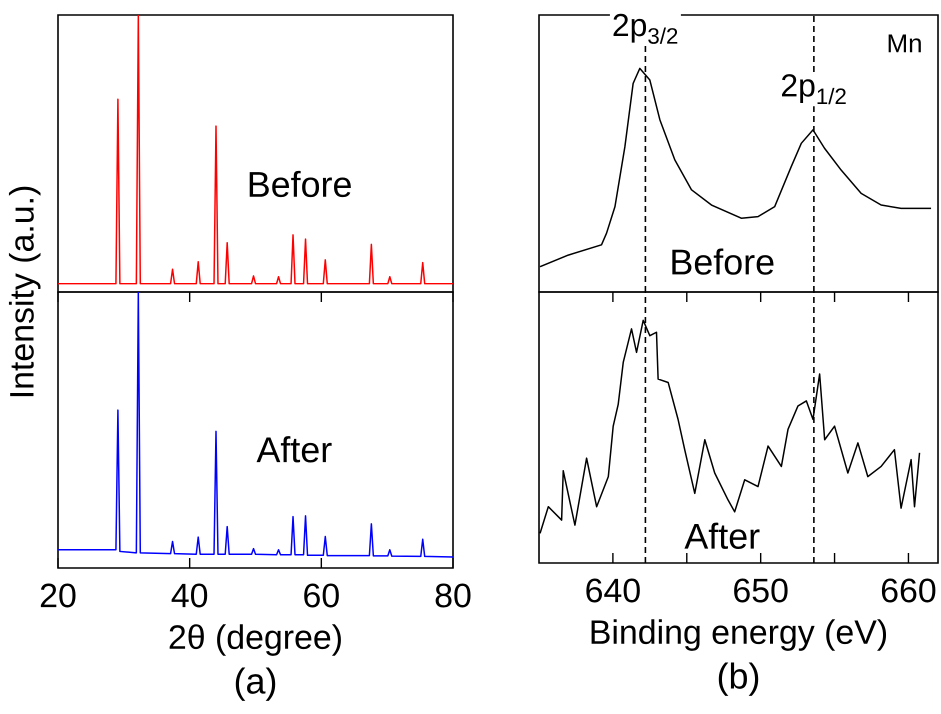  What do you see at coordinates (24, 291) in the screenshot?
I see `y-axis-title: Intensity (a.u.)` at bounding box center [24, 291].